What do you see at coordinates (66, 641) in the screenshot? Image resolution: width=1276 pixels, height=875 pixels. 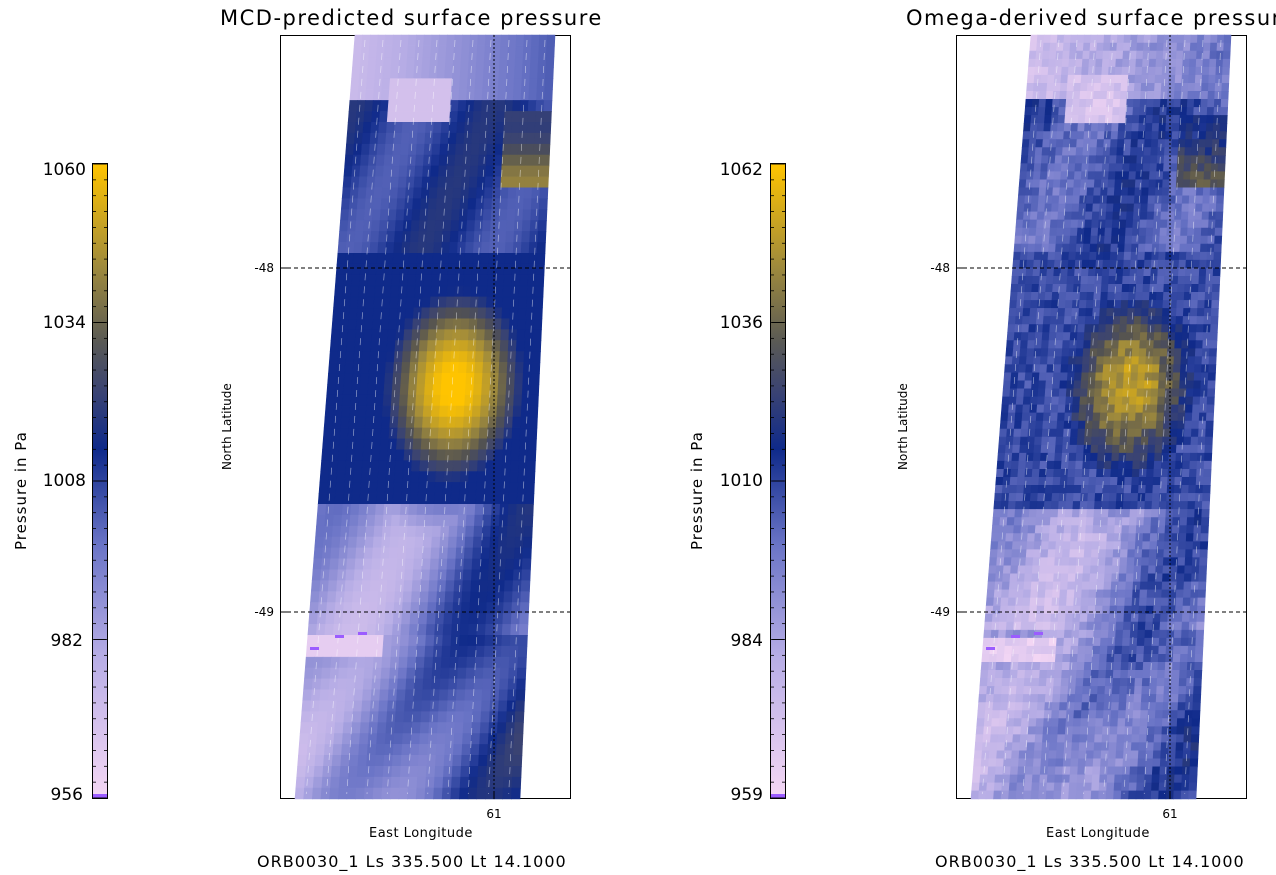 I see `colorbar-tick-label: 982` at bounding box center [66, 641].